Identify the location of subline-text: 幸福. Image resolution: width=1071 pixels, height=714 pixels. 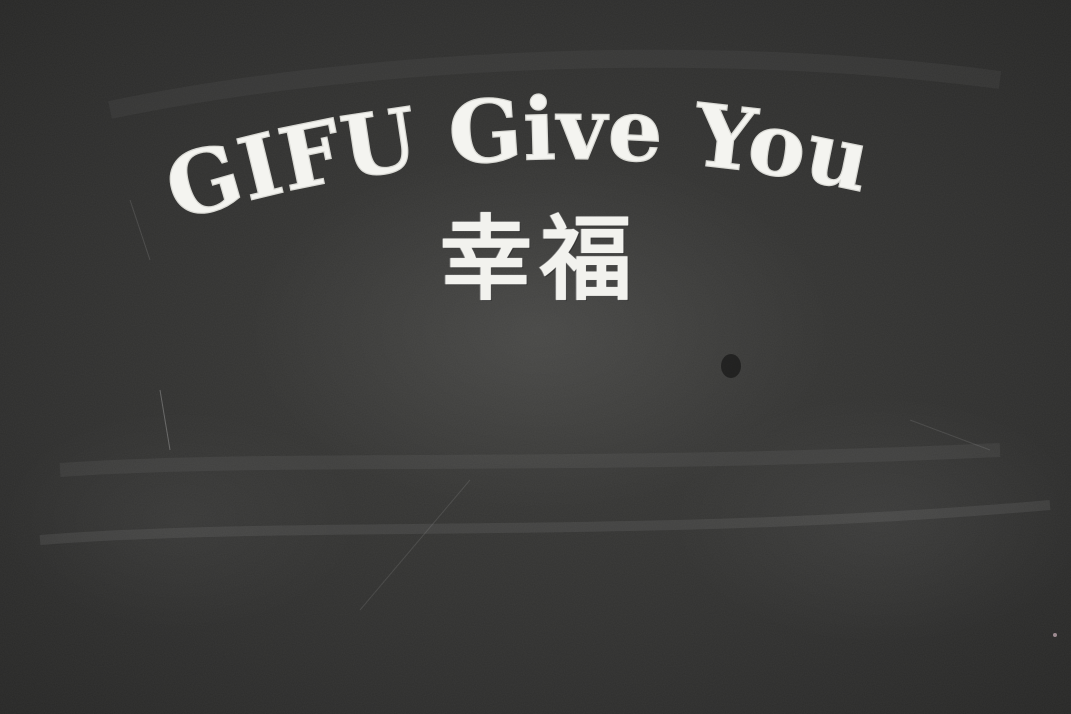
(539, 259).